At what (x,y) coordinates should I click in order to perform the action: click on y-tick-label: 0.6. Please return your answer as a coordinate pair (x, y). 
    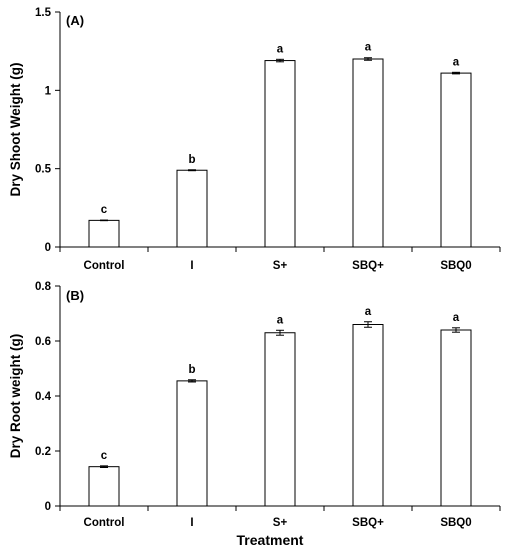
    Looking at the image, I should click on (43, 342).